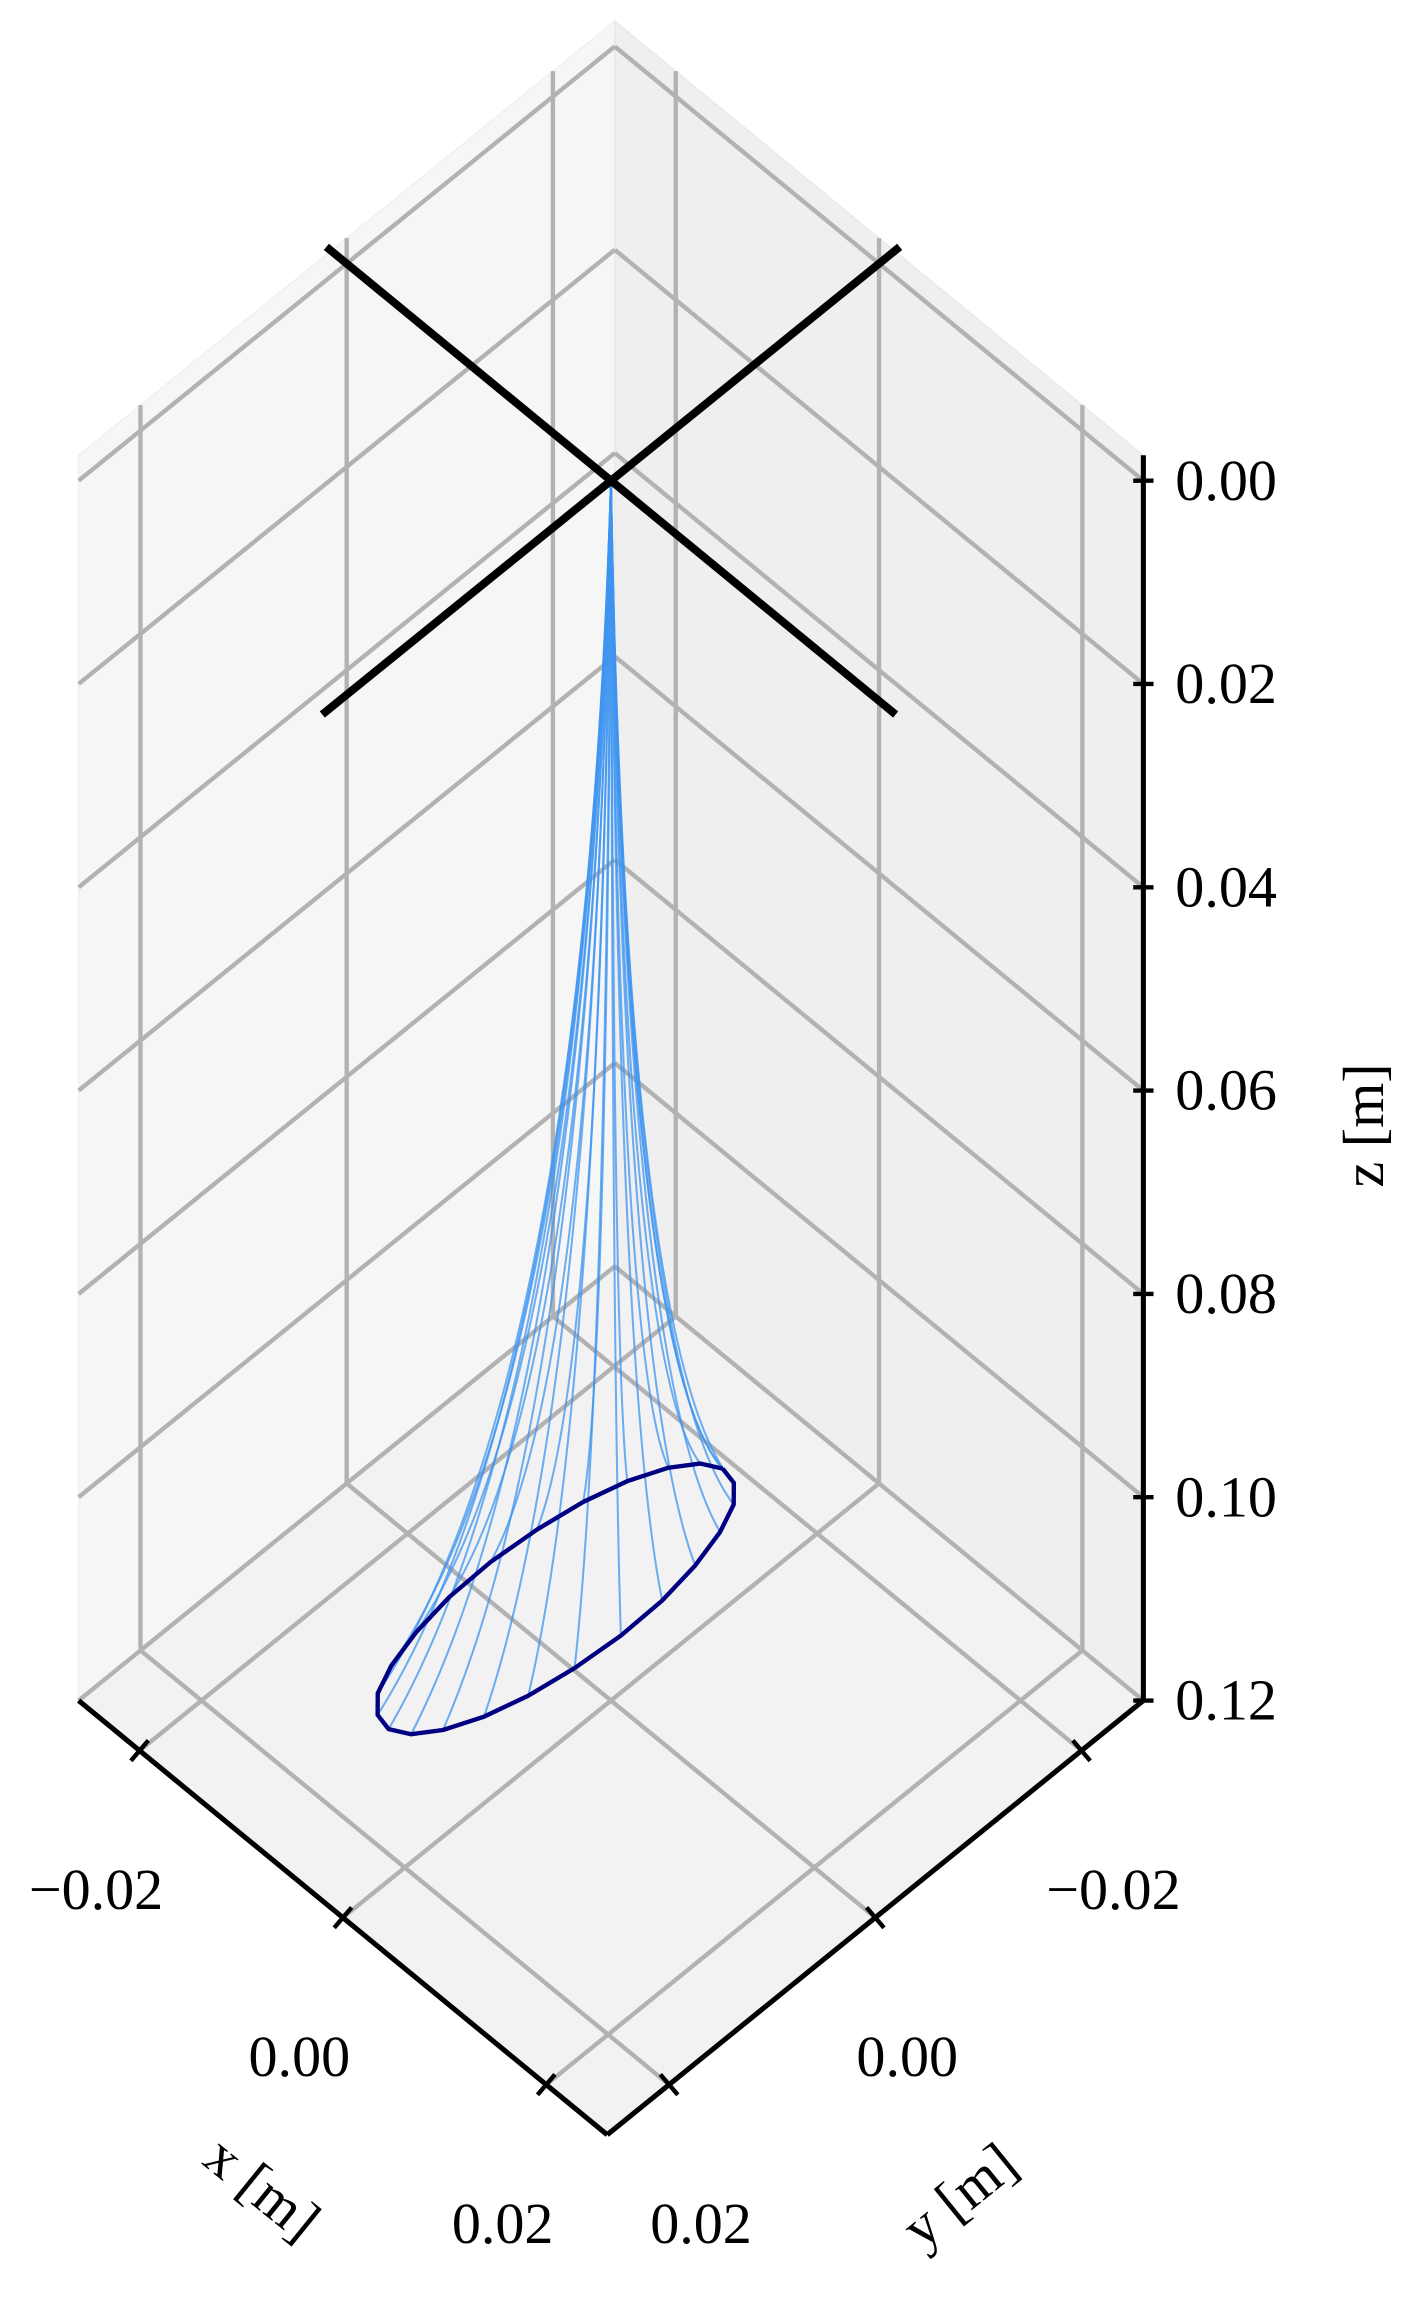 This screenshot has width=1425, height=2309. What do you see at coordinates (1363, 1125) in the screenshot?
I see `z-axis-label: z [m]` at bounding box center [1363, 1125].